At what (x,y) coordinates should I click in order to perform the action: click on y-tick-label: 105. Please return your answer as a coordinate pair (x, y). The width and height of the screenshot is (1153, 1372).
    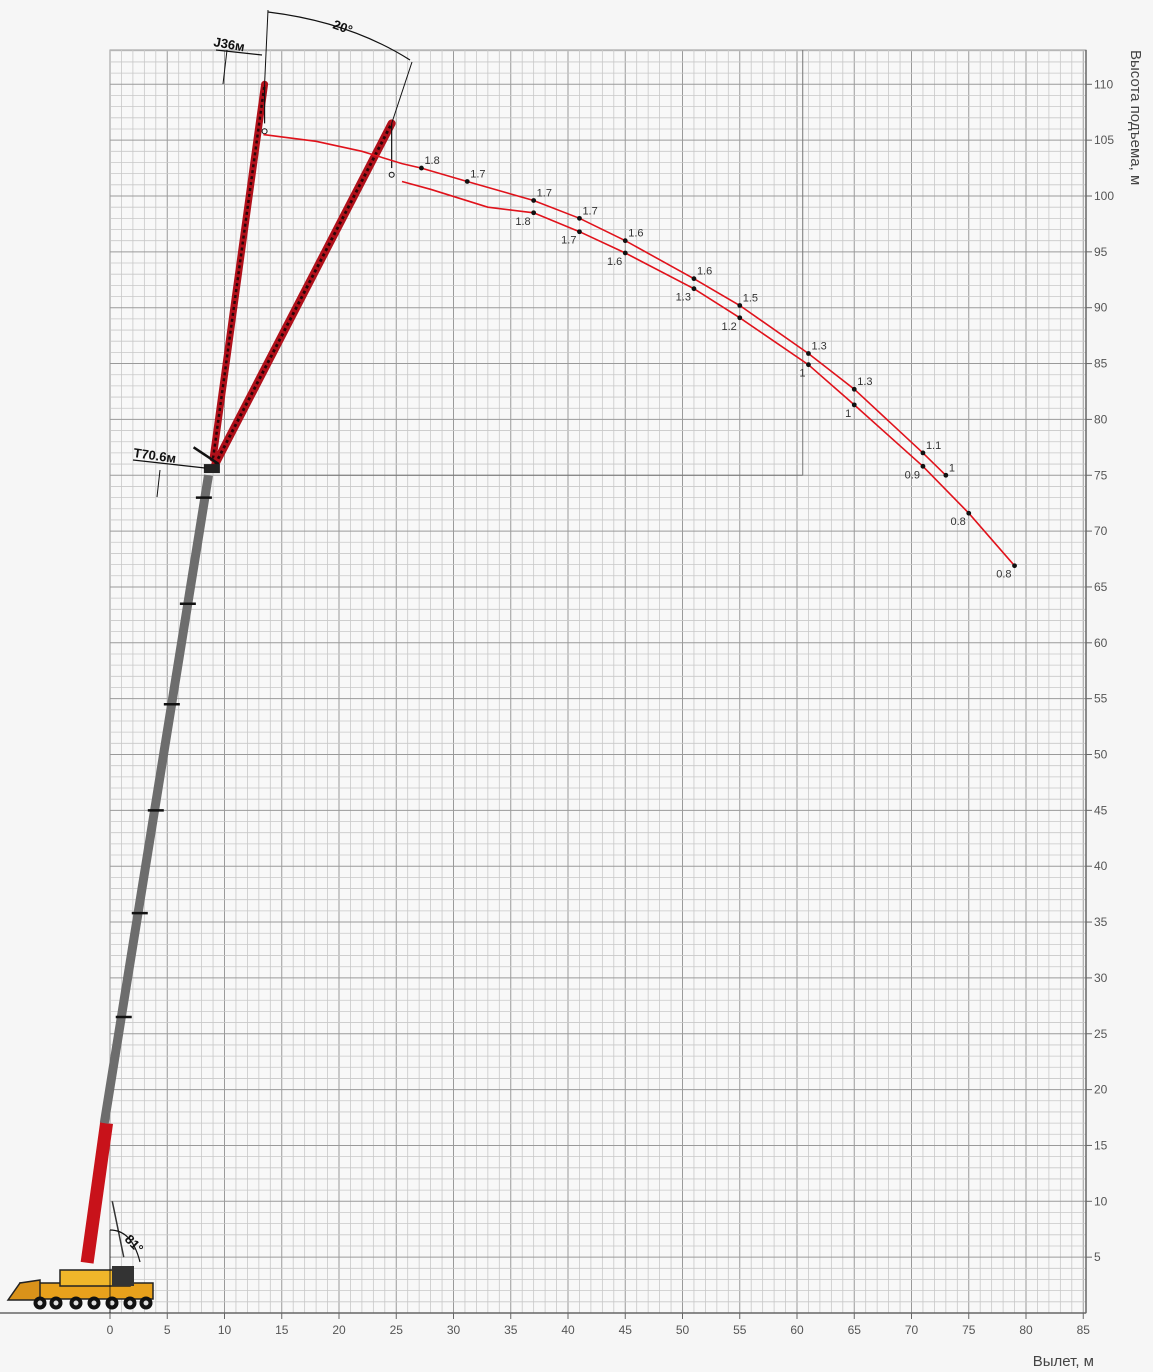
    Looking at the image, I should click on (1104, 140).